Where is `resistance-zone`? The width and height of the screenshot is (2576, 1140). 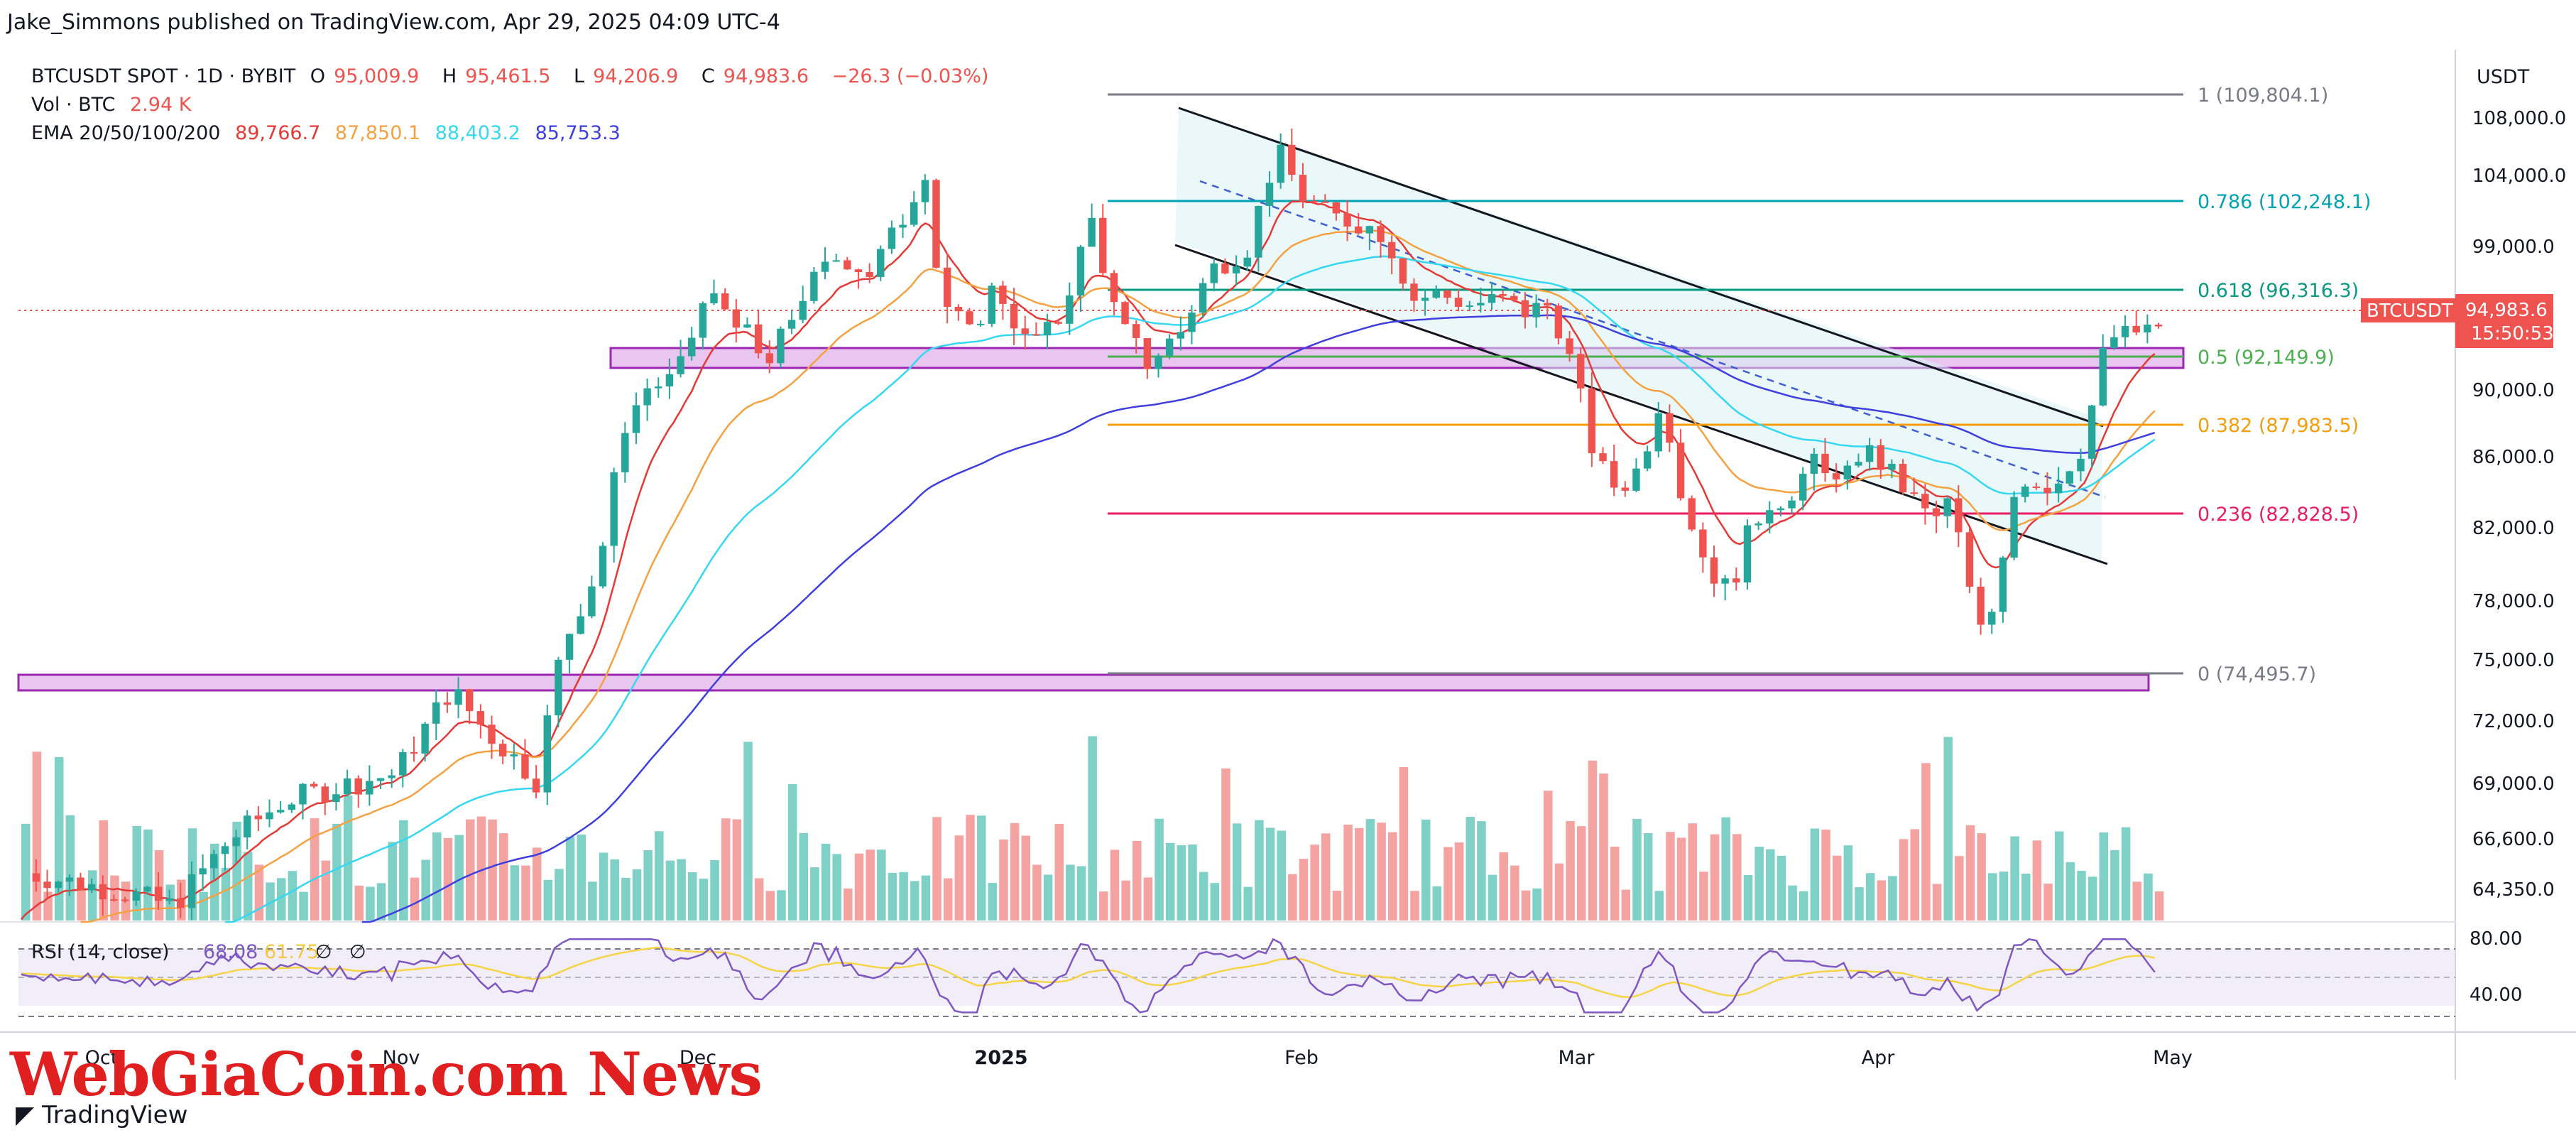 resistance-zone is located at coordinates (1397, 358).